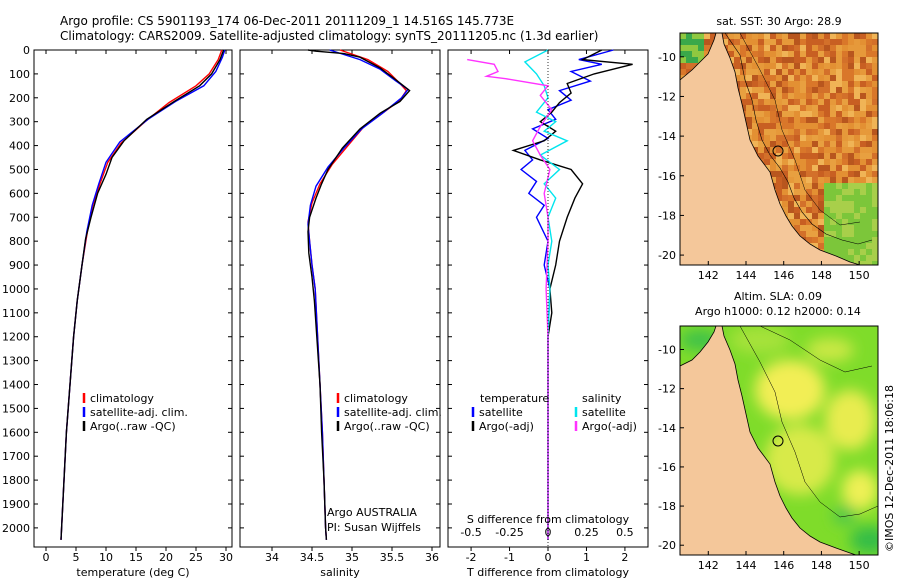  I want to click on x2-tick-label: 0.5, so click(625, 532).